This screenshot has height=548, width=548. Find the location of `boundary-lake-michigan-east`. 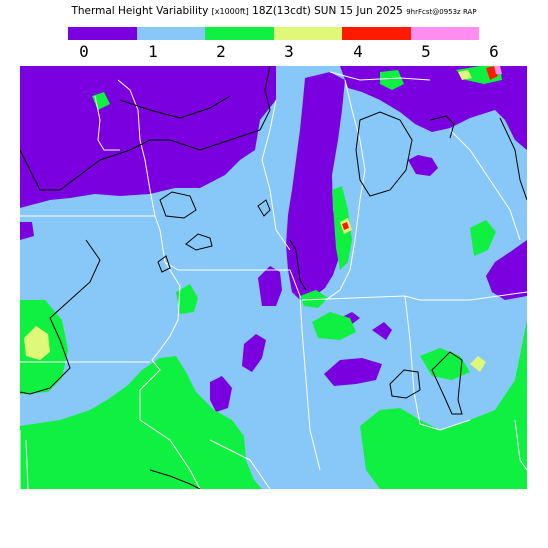

boundary-lake-michigan-east is located at coordinates (345, 190).